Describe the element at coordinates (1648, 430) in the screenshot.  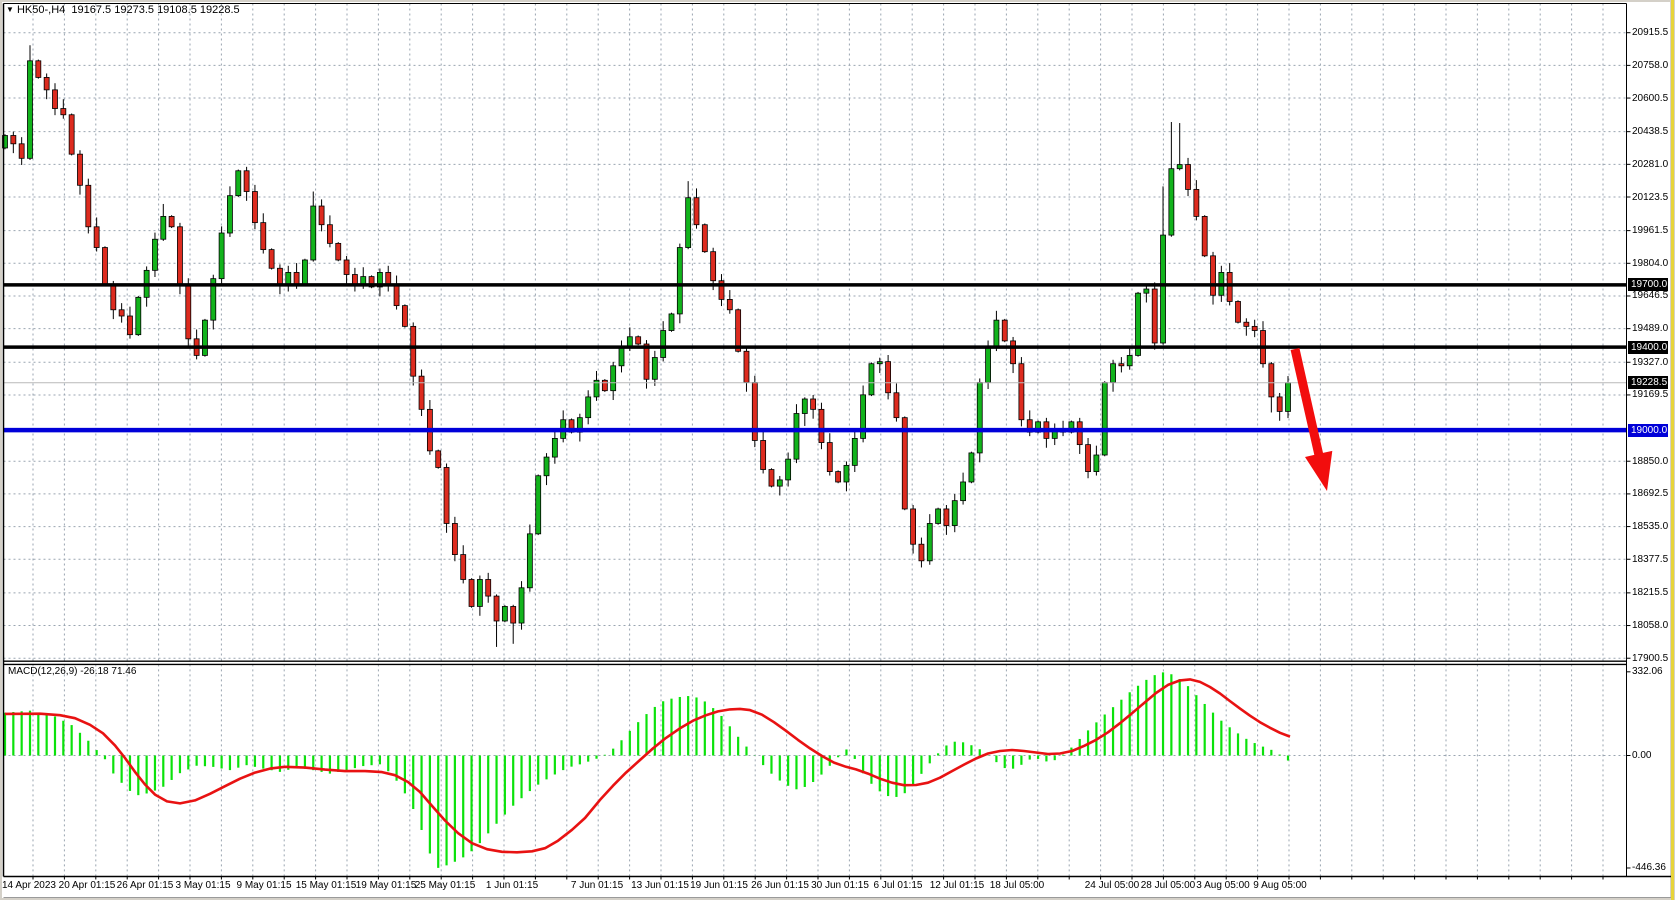
I see `price-label-19000.0: 19000.0` at that location.